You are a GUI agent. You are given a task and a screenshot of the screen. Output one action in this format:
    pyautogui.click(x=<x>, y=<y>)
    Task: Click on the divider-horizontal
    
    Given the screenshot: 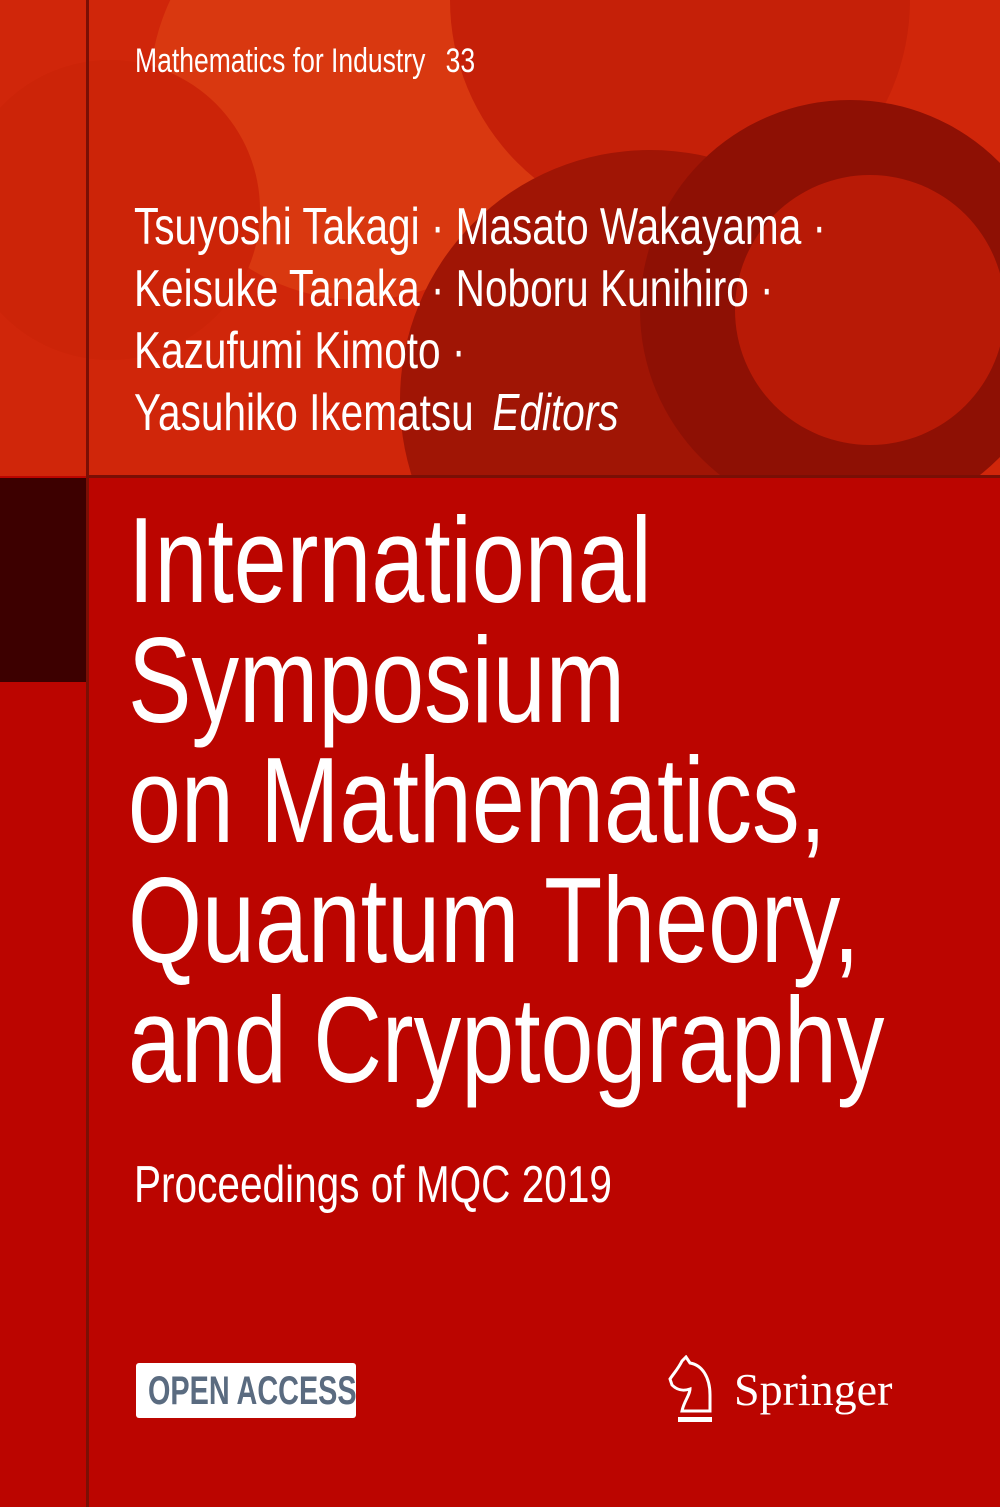 What is the action you would take?
    pyautogui.click(x=543, y=476)
    